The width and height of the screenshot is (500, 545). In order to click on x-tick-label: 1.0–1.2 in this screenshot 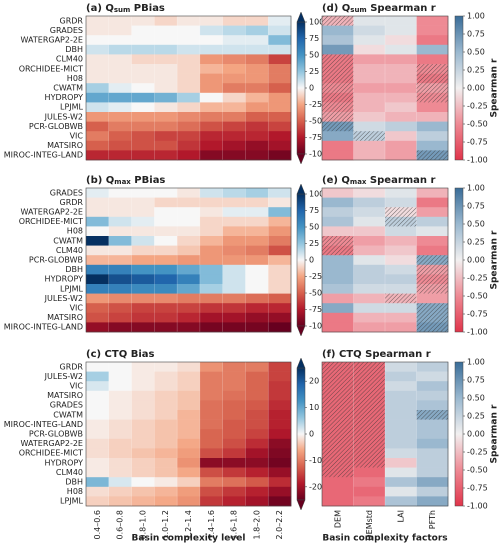, I will do `click(165, 524)`.